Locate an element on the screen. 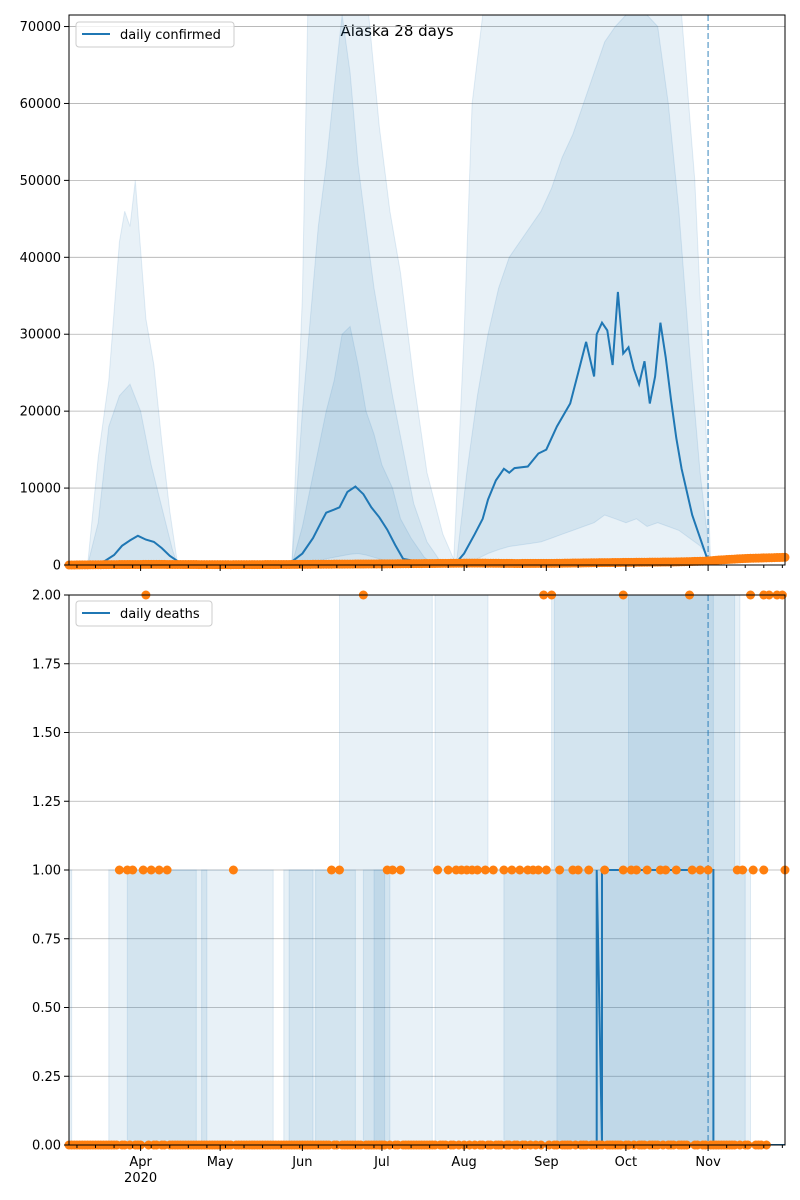 This screenshot has height=1200, width=800. confirmed-legend-box is located at coordinates (155, 34).